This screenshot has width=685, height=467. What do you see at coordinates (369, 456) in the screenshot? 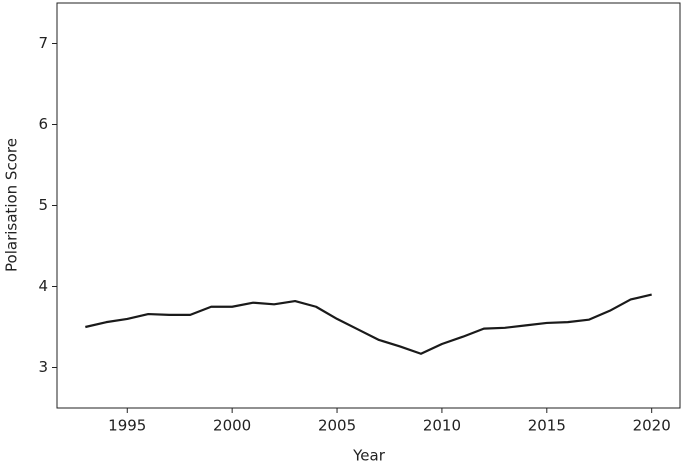
I see `x-axis-label: Year` at bounding box center [369, 456].